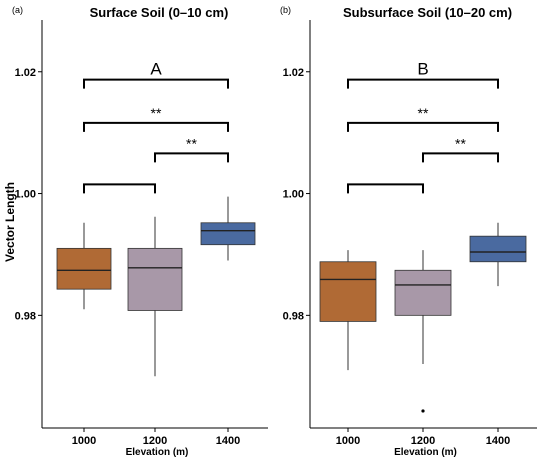  I want to click on panel-title: Subsurface Soil (10–20 cm), so click(427, 12).